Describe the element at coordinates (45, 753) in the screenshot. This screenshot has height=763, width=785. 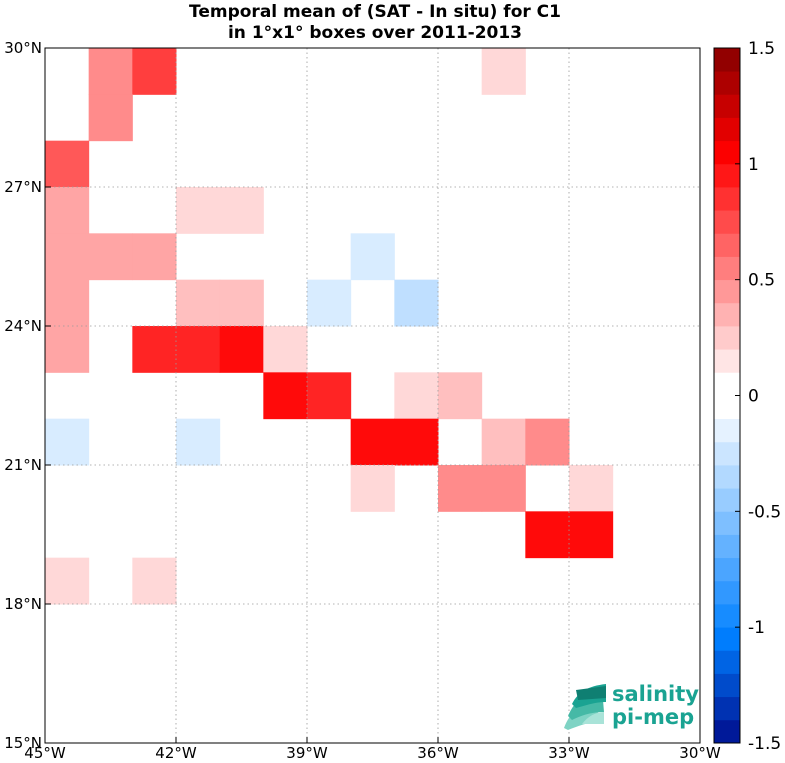
I see `x-tick-label: 45°W` at that location.